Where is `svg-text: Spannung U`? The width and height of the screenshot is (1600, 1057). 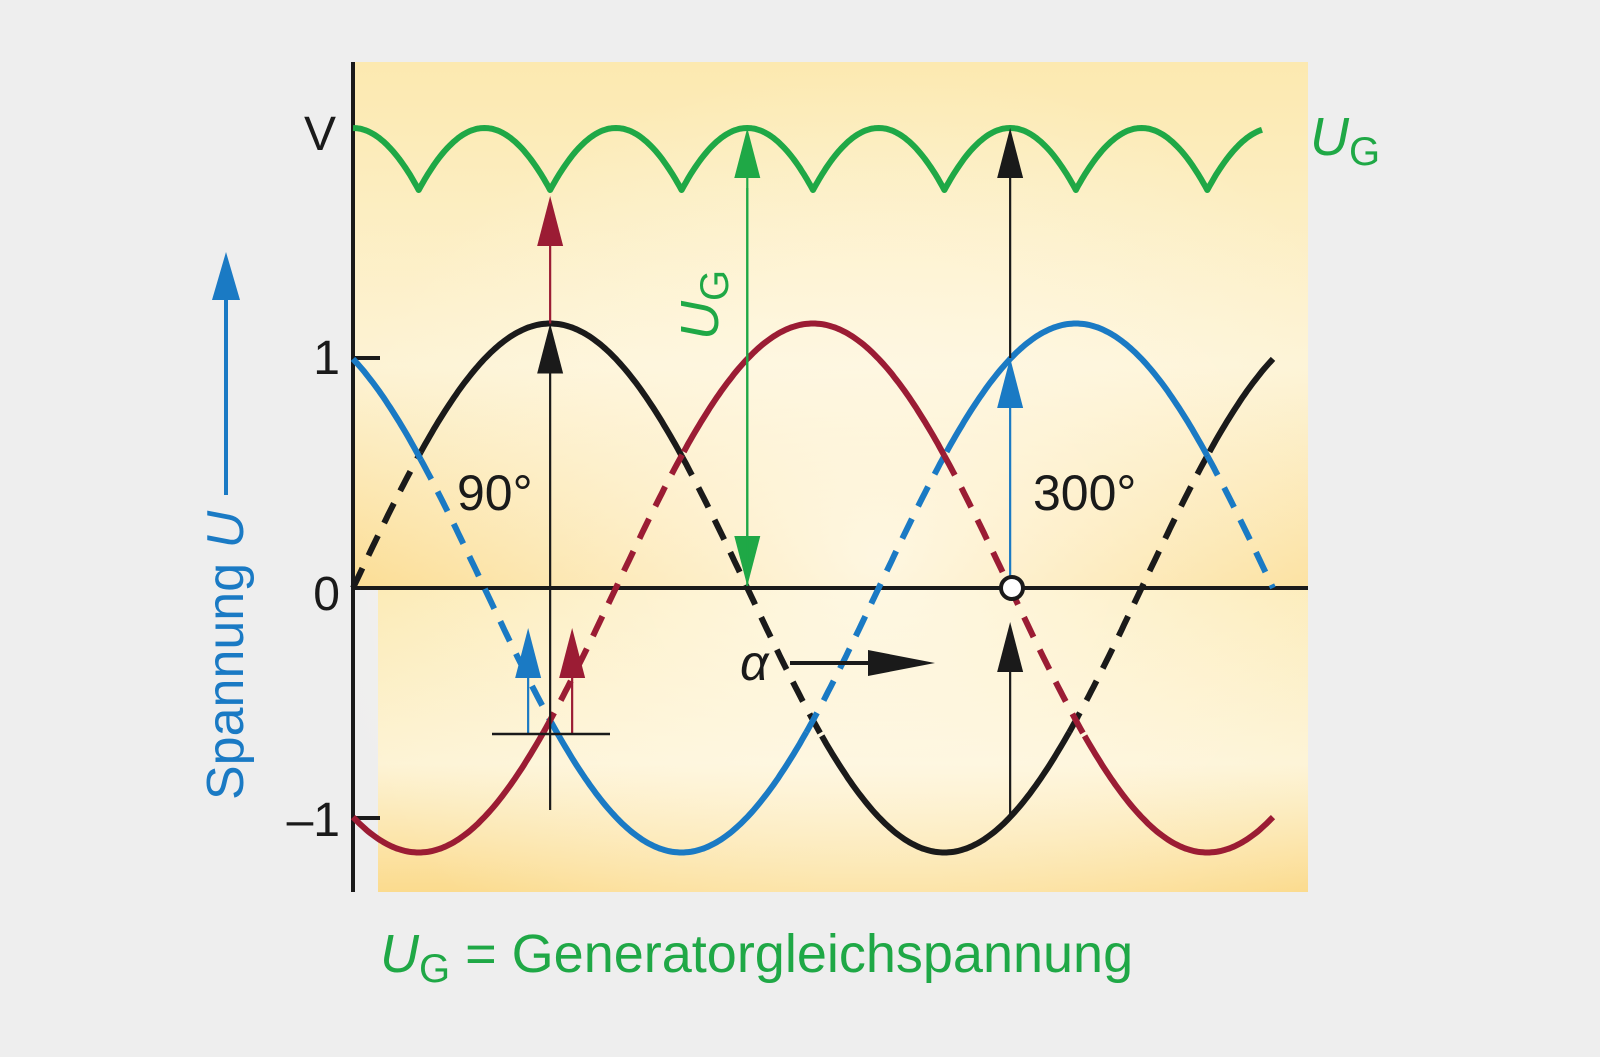
svg-text: Spannung U is located at coordinates (226, 655).